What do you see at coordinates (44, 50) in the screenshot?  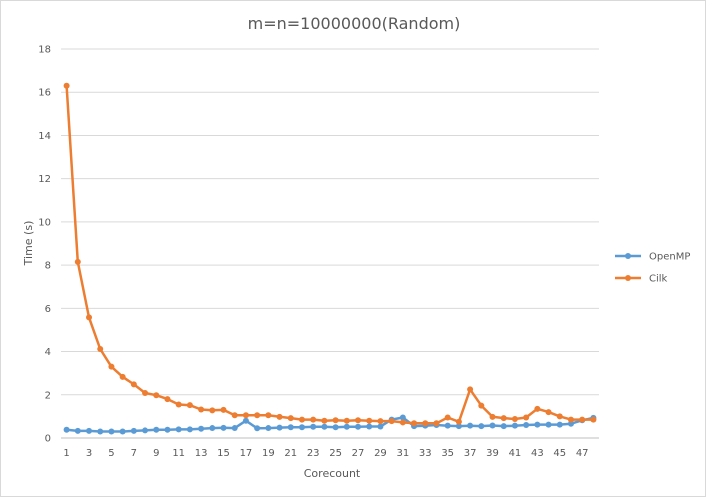 I see `y-tick-label: 18` at bounding box center [44, 50].